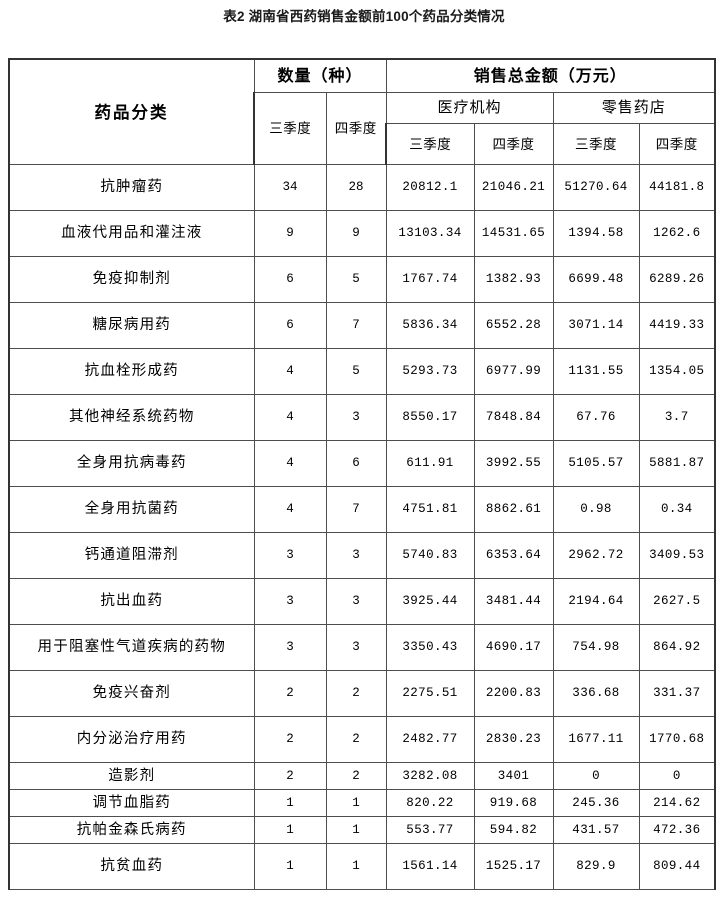 This screenshot has height=909, width=728. Describe the element at coordinates (362, 693) in the screenshot. I see `table-row: 免疫兴奋剂 2 2 2275.51 2200.83 336.68 331.37` at that location.